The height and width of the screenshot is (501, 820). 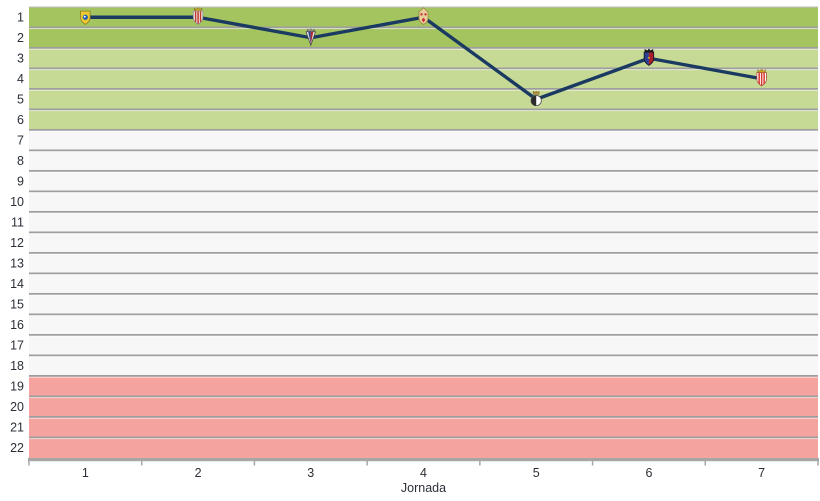 I want to click on y-axis-label-2: 2, so click(x=20, y=38).